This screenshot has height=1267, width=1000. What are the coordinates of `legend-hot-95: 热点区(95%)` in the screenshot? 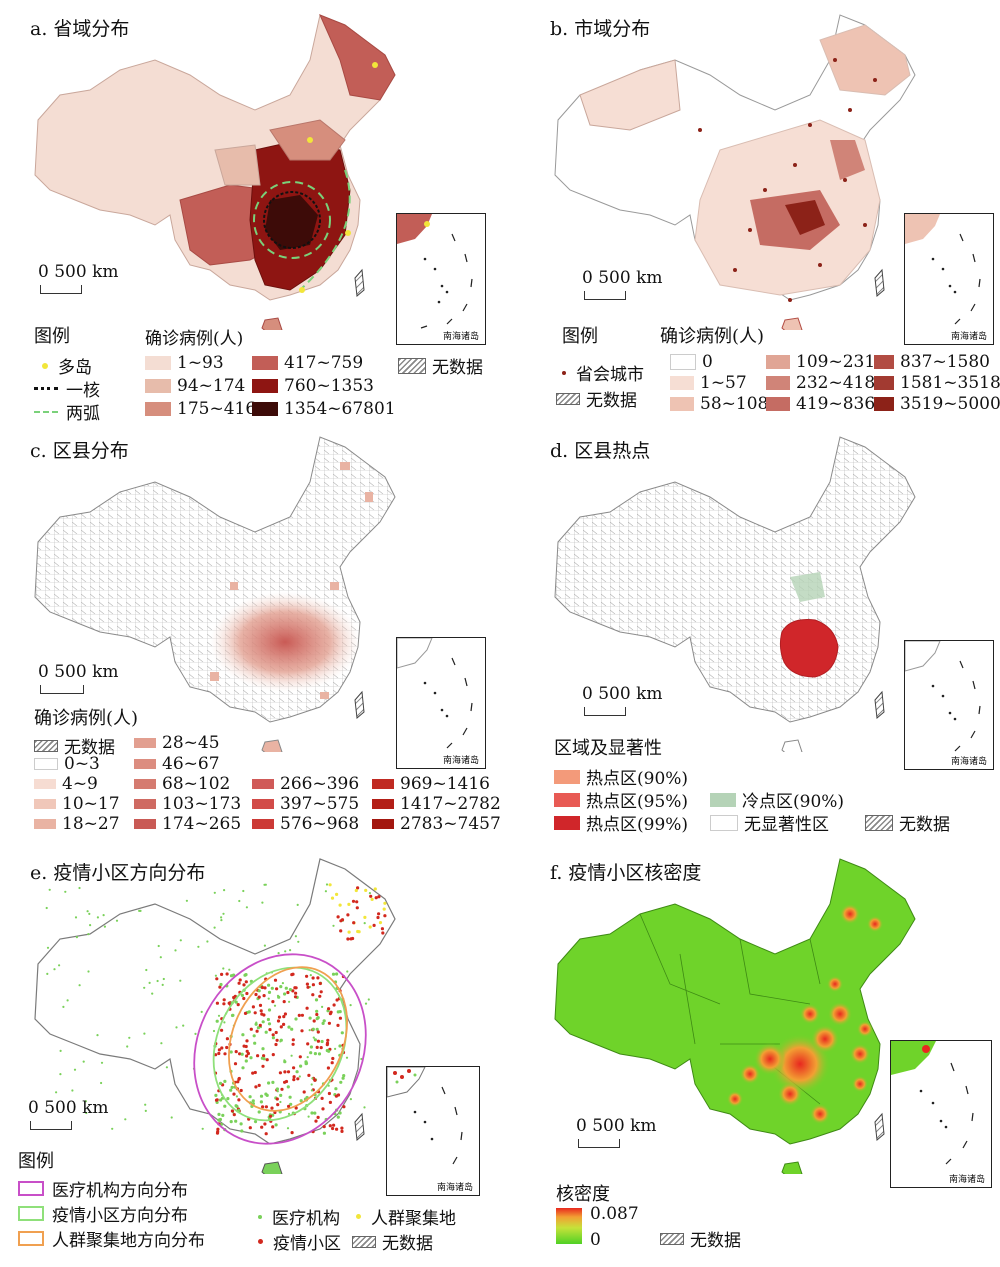 It's located at (621, 799).